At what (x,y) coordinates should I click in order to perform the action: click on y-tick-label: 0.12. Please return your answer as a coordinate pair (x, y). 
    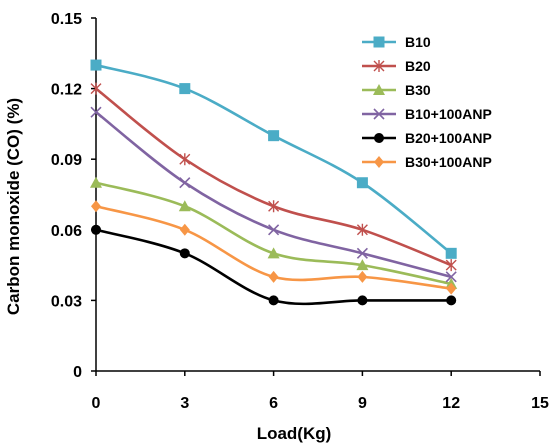
    Looking at the image, I should click on (66, 90).